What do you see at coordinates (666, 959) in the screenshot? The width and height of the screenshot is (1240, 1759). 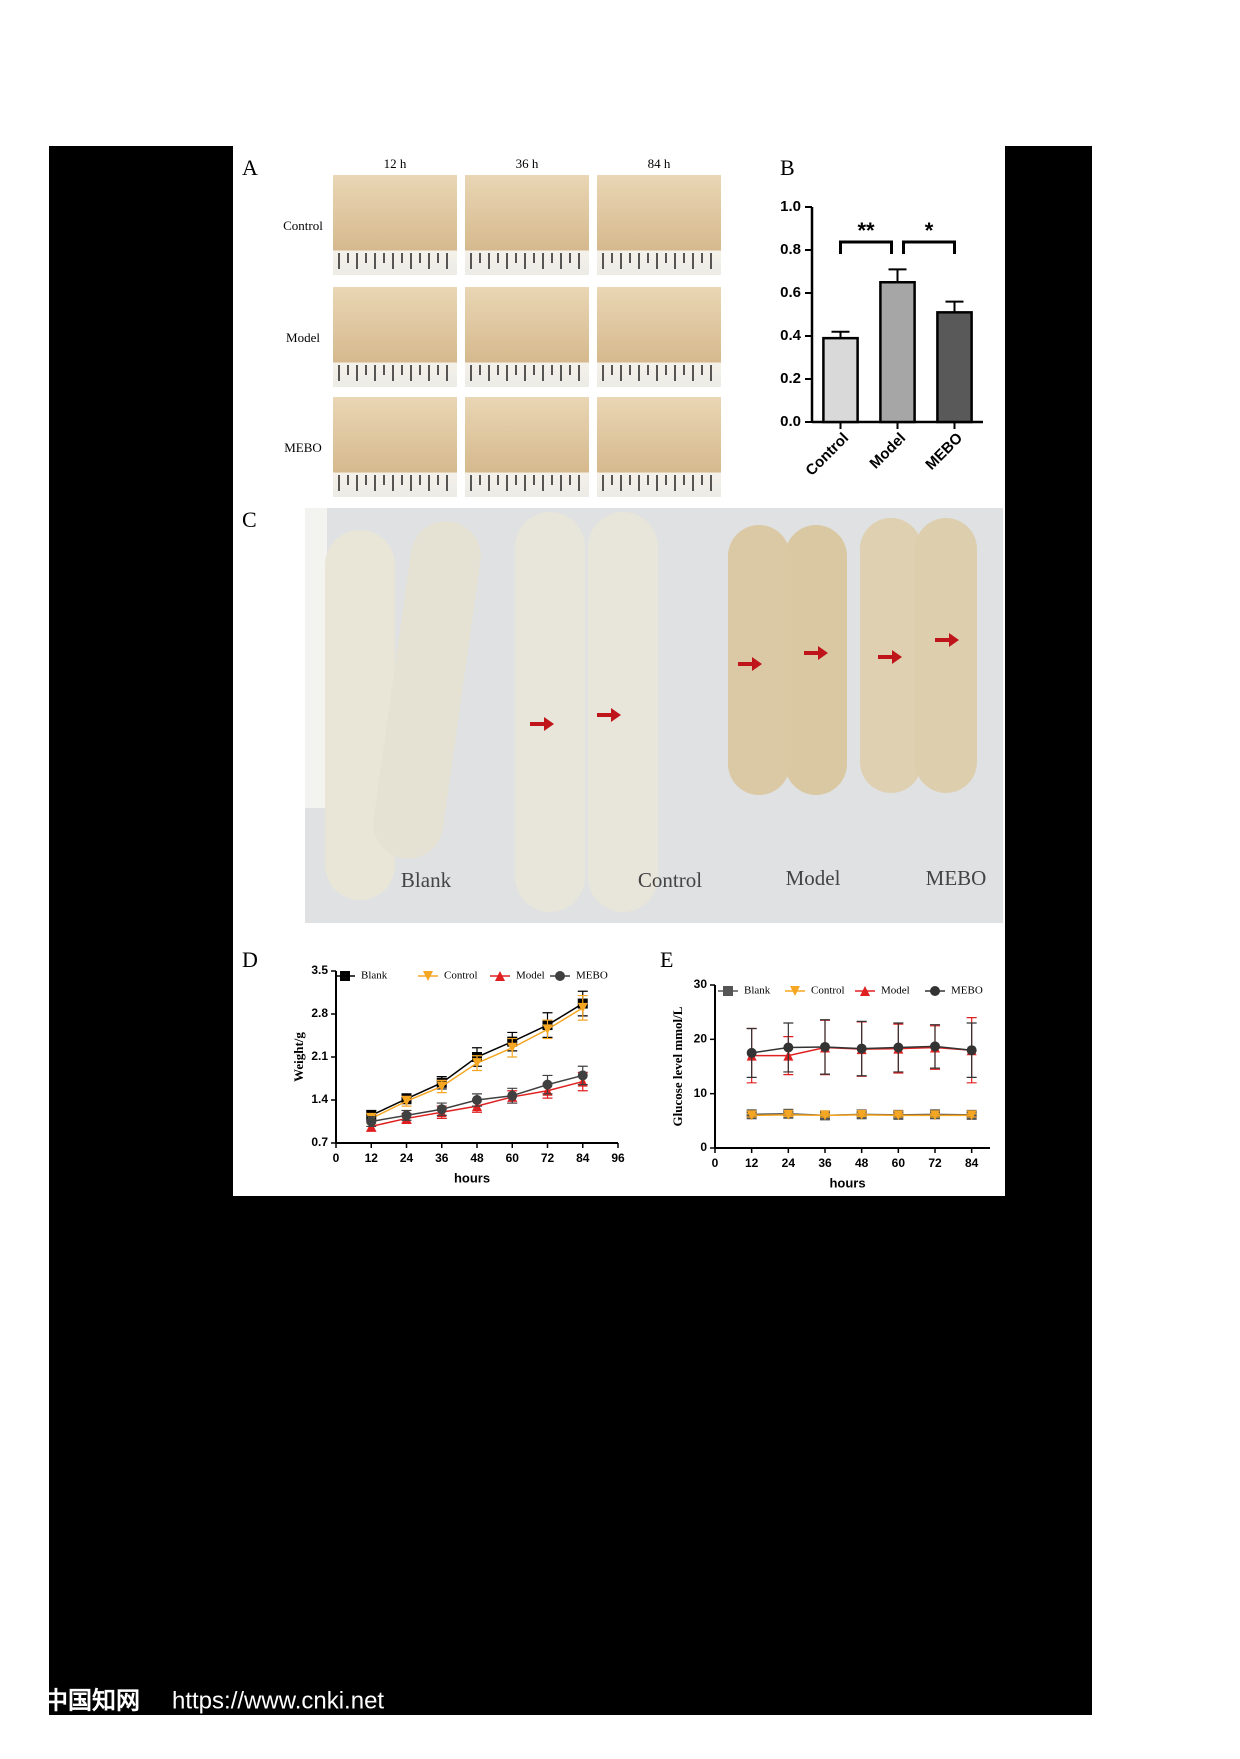 I see `panel-letter: E` at bounding box center [666, 959].